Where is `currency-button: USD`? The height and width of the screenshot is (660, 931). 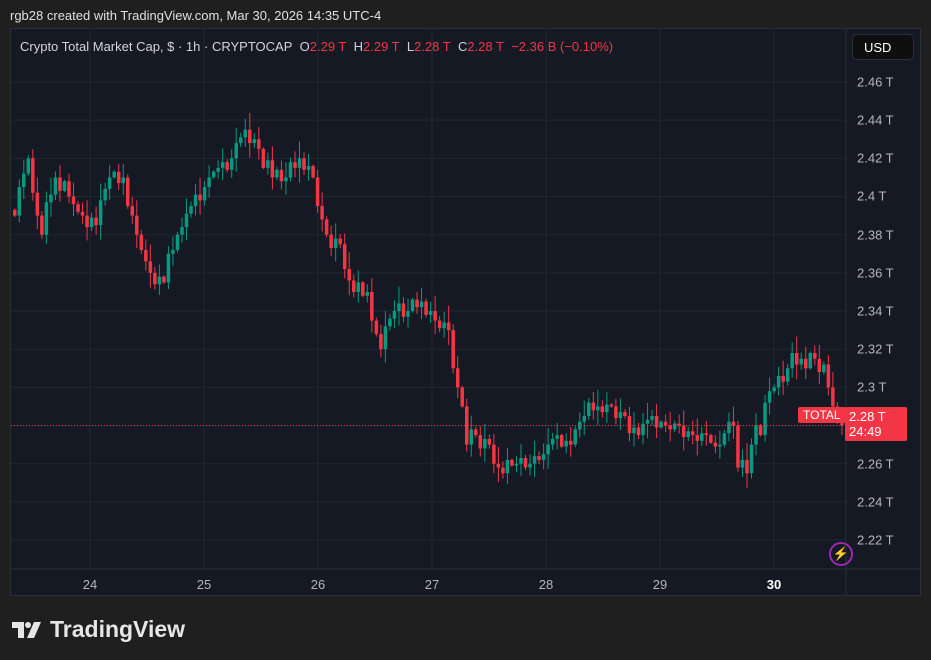
currency-button: USD is located at coordinates (883, 47).